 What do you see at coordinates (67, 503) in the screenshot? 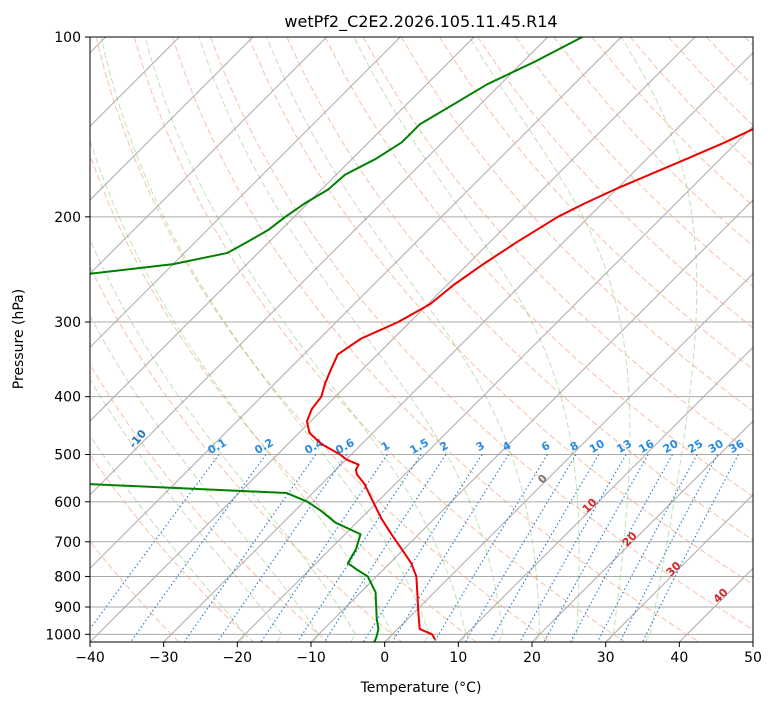
I see `y-tick-label: 600` at bounding box center [67, 503].